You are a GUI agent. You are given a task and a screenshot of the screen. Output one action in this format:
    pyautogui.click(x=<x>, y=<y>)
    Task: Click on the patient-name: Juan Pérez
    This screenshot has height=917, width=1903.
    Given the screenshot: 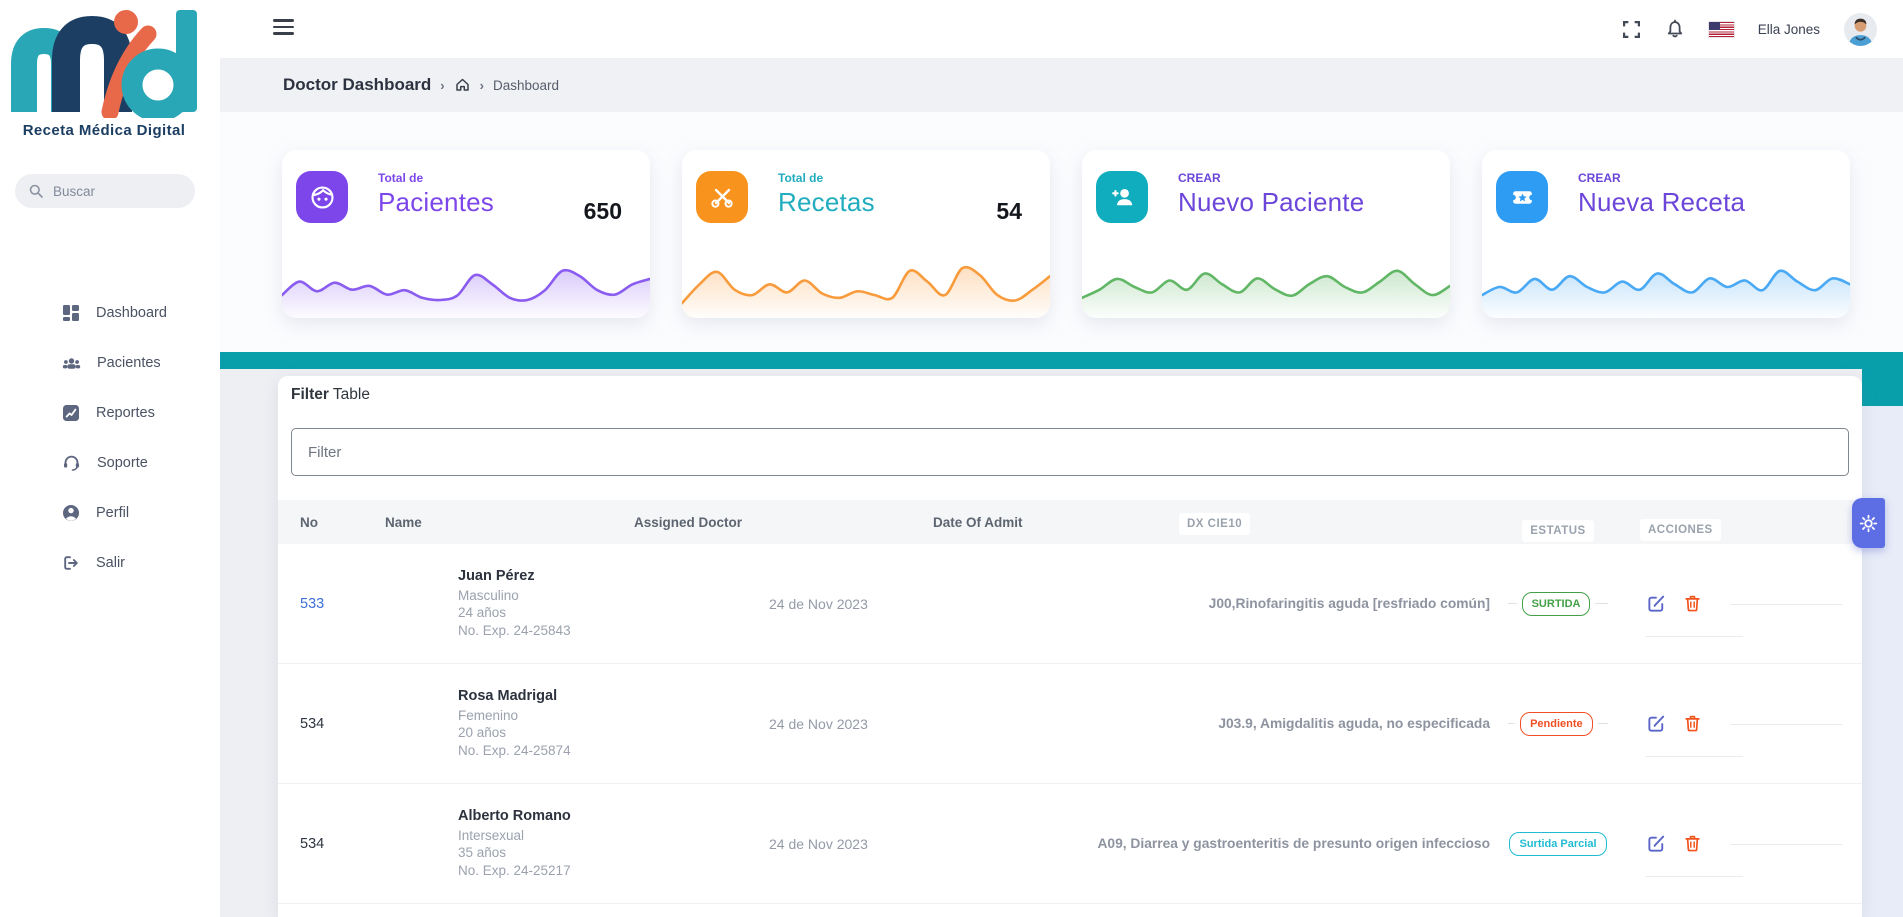 What is the action you would take?
    pyautogui.click(x=496, y=575)
    